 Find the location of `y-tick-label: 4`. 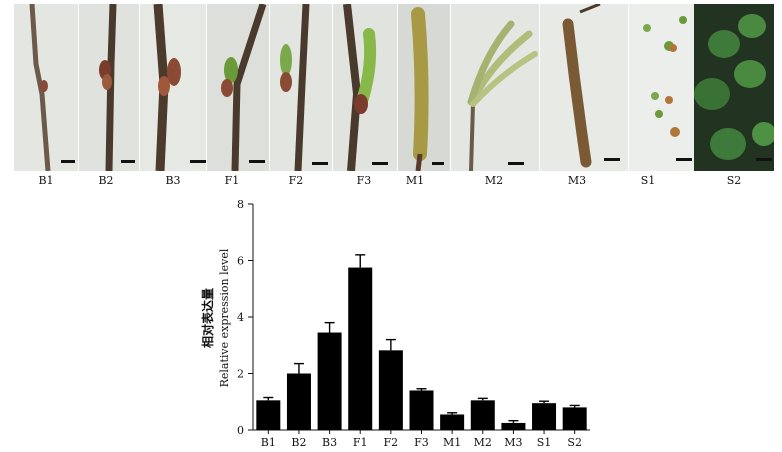

y-tick-label: 4 is located at coordinates (240, 317).